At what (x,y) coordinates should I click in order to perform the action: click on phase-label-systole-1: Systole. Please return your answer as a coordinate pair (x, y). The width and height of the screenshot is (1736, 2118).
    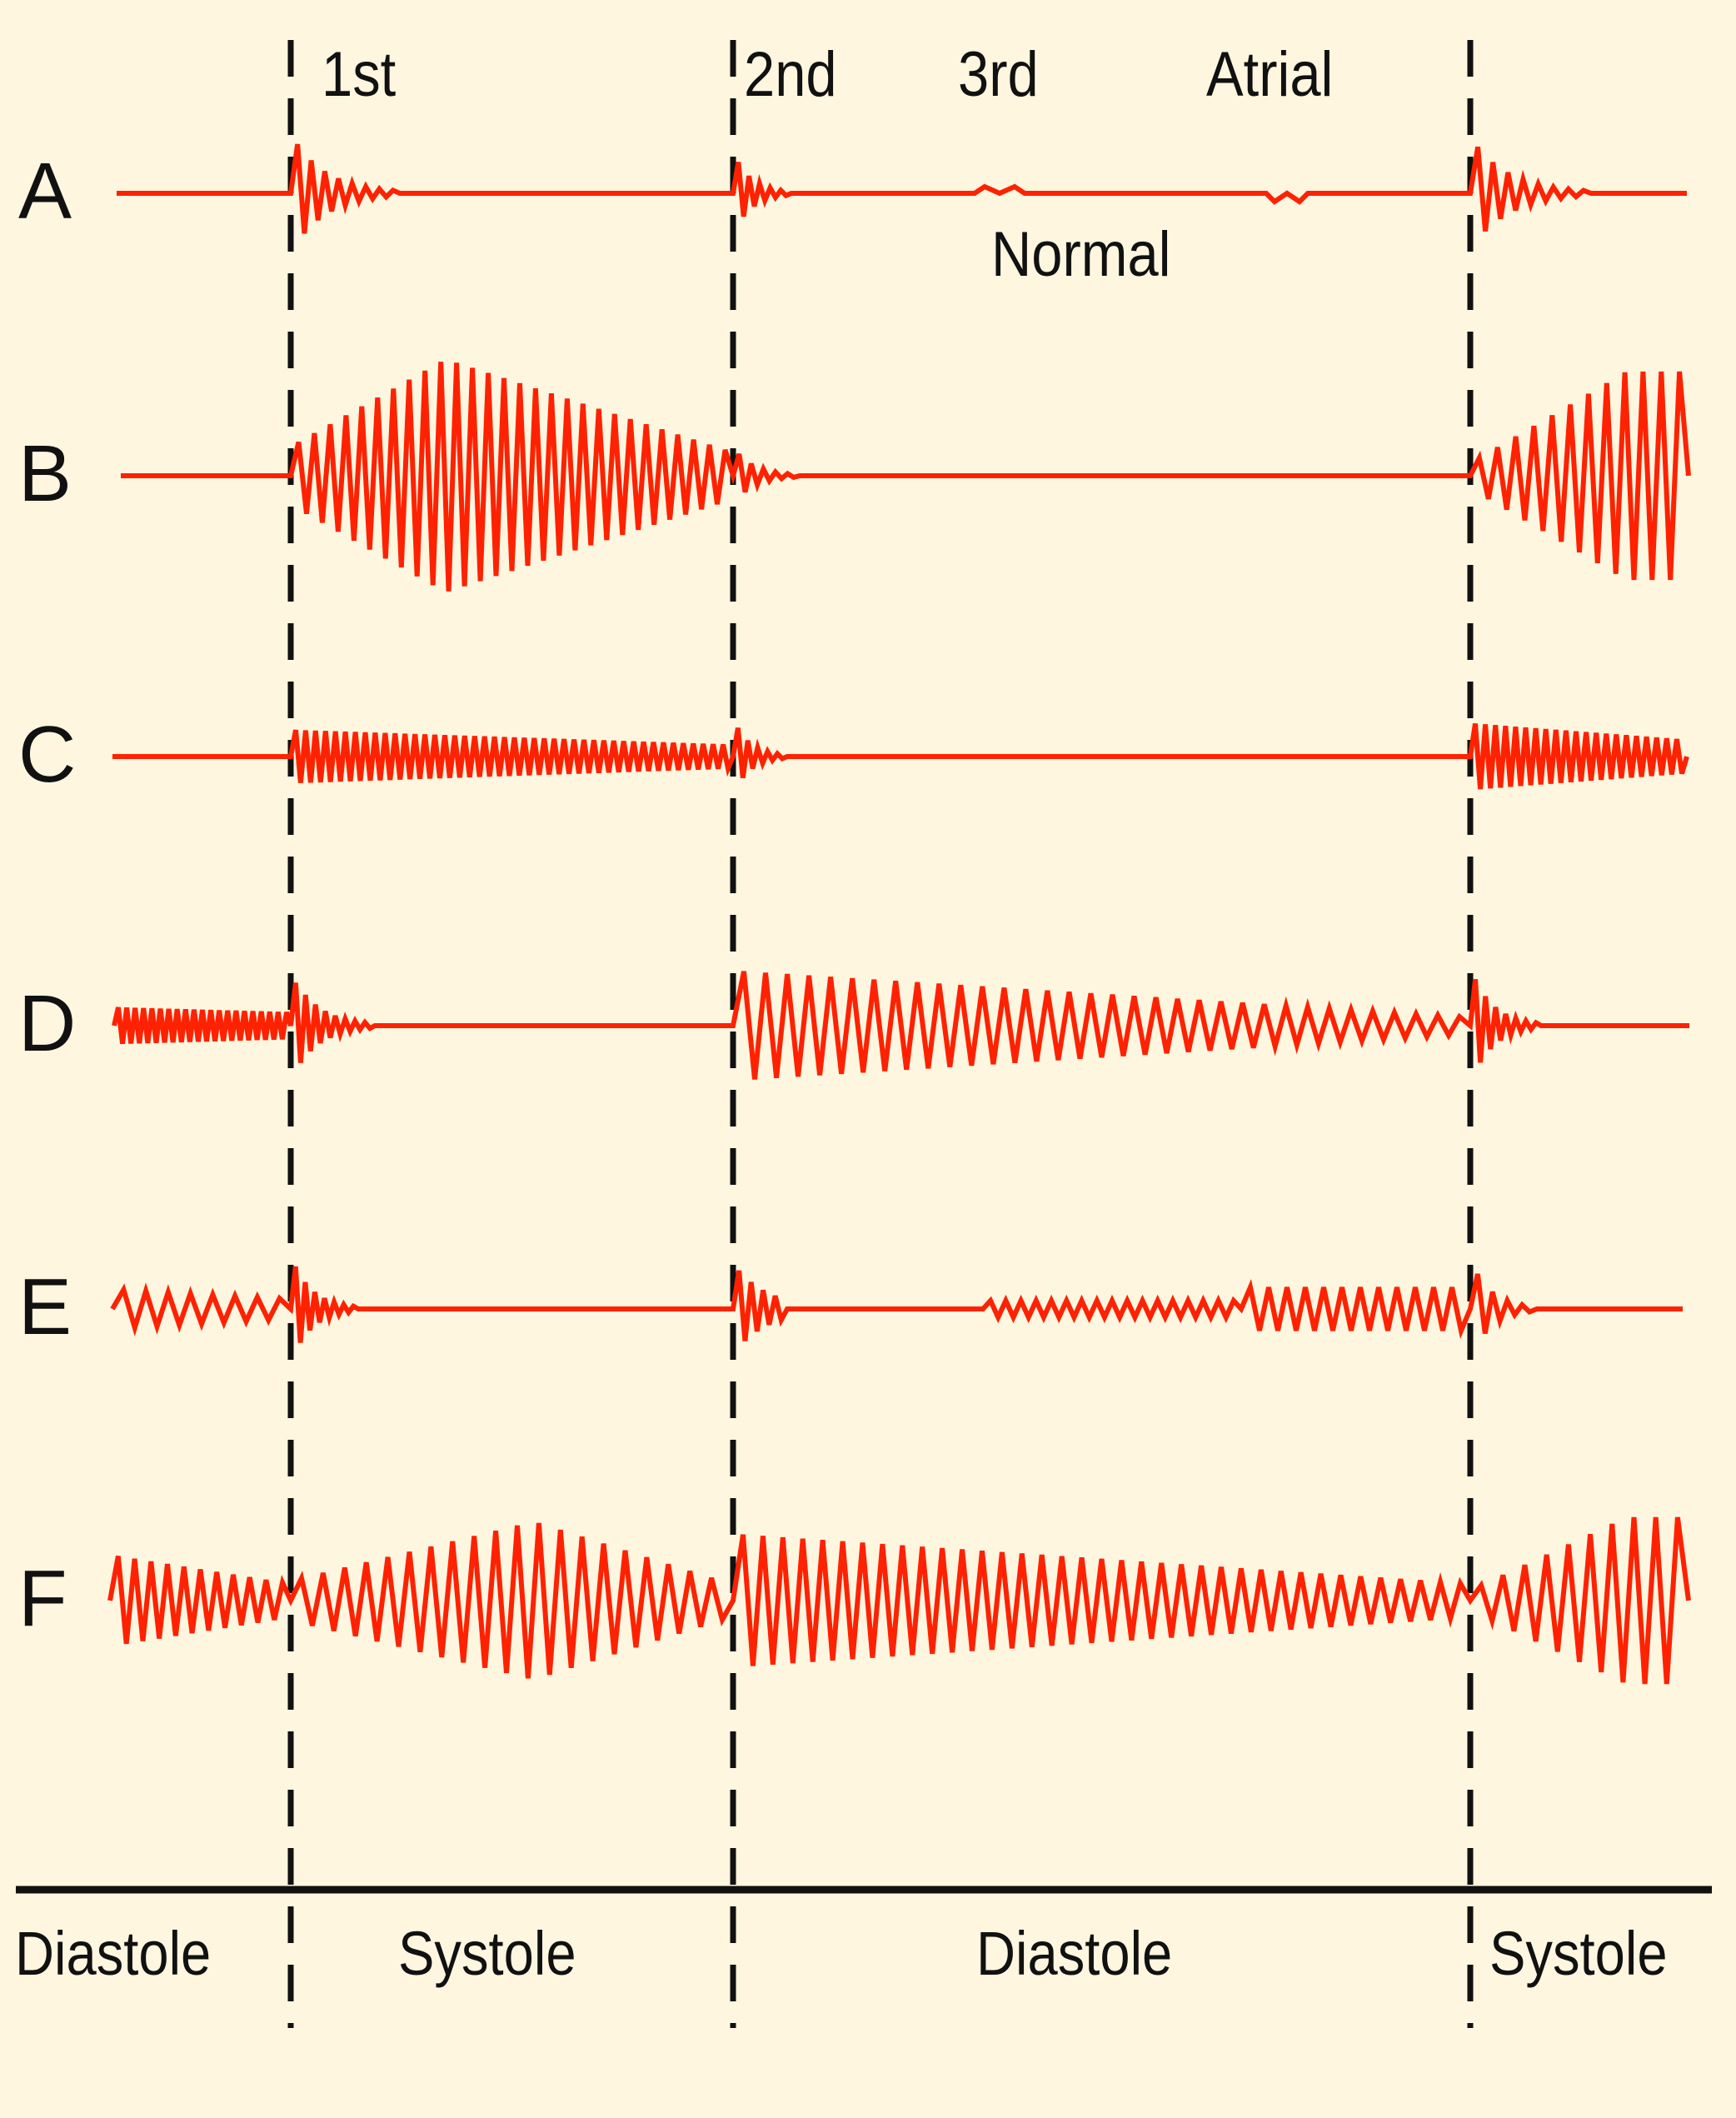
    Looking at the image, I should click on (487, 1953).